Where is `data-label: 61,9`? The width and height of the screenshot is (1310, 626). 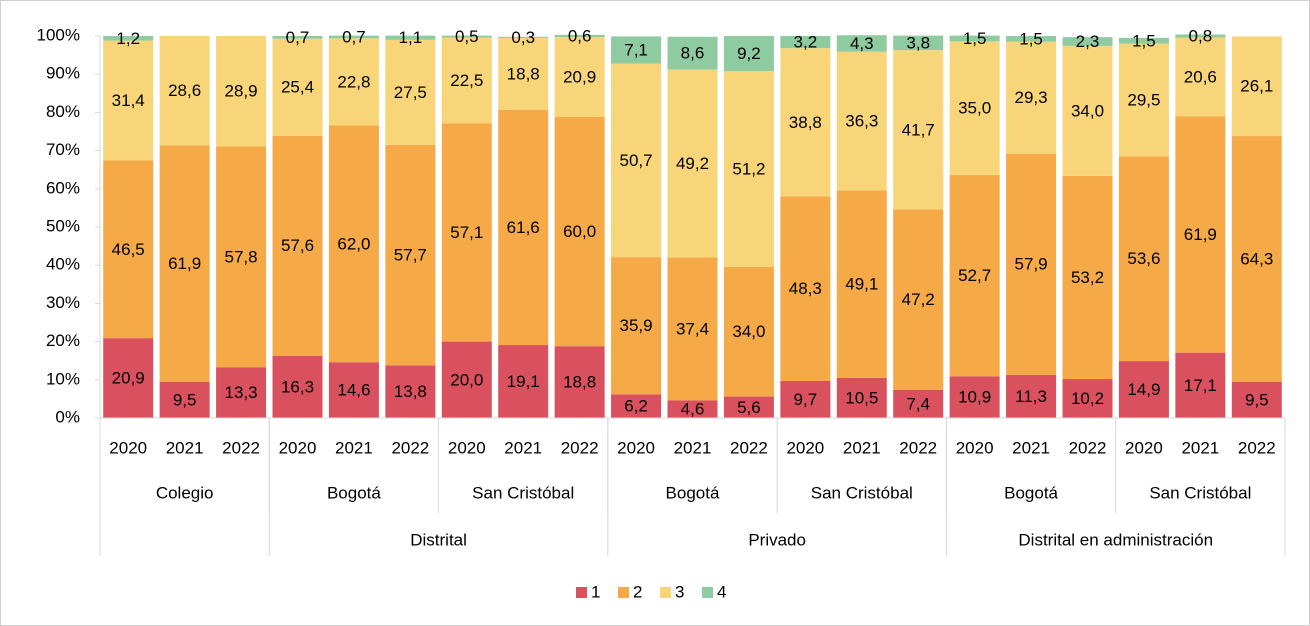
data-label: 61,9 is located at coordinates (184, 263).